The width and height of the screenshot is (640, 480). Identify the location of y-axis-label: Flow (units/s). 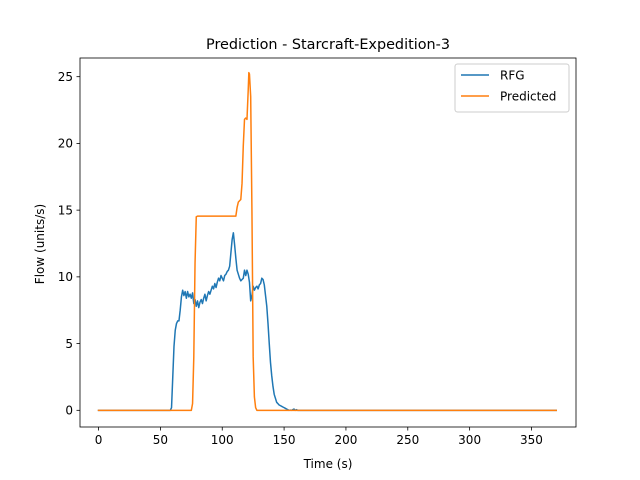
(40, 244).